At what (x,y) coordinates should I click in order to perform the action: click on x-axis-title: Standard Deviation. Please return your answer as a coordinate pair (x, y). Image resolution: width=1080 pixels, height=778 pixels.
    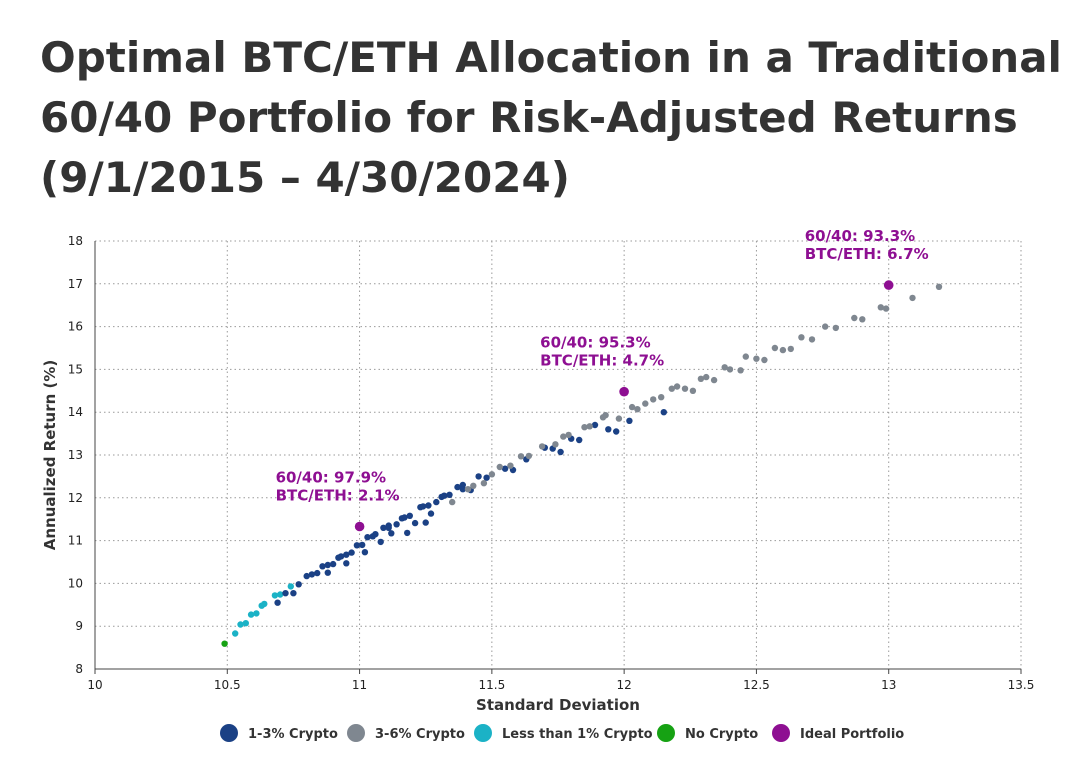
    Looking at the image, I should click on (558, 705).